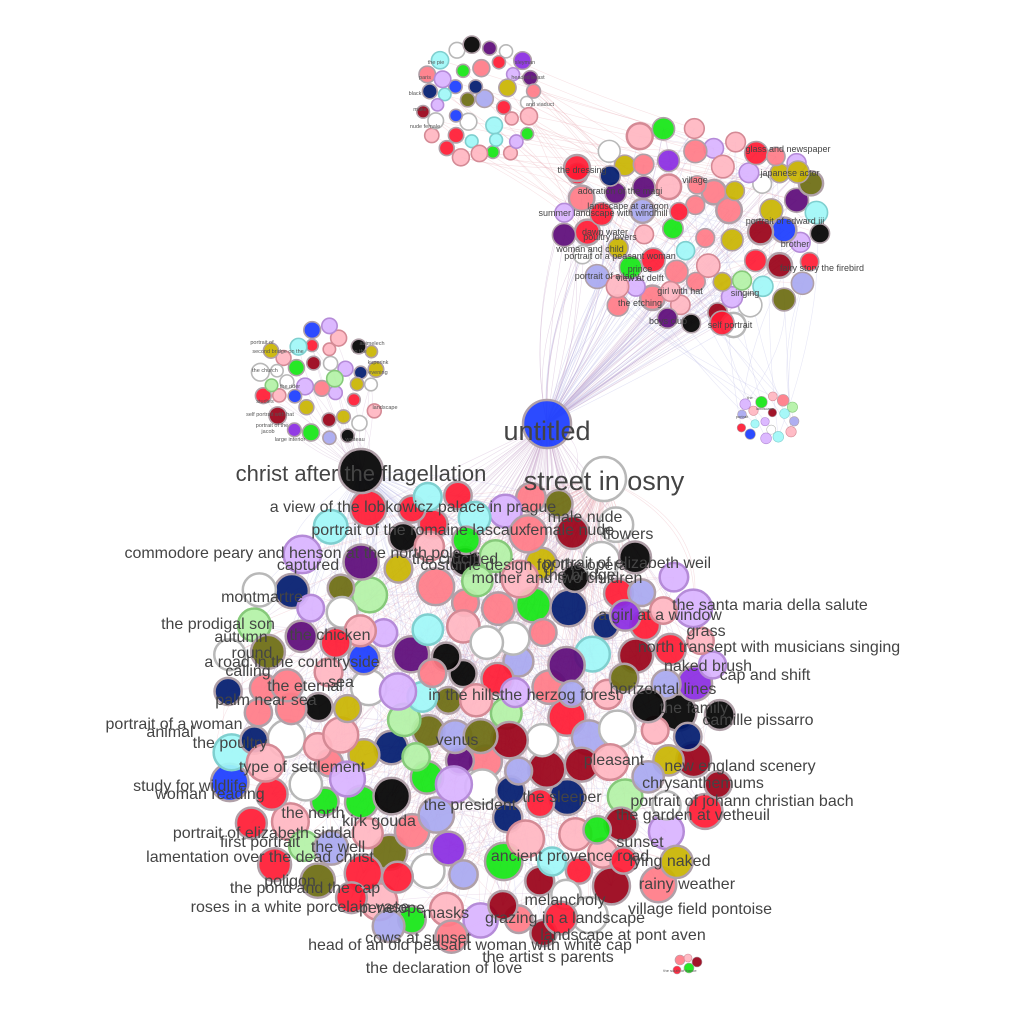 The width and height of the screenshot is (1024, 1024). I want to click on node-label-main: the chicken, so click(330, 635).